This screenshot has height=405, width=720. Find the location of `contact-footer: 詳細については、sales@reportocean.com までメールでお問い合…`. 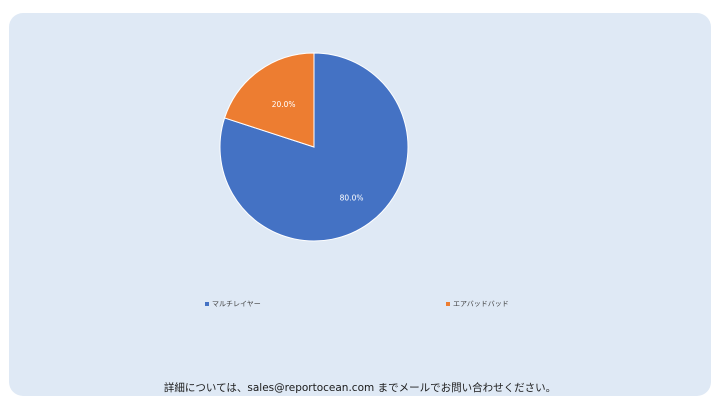

contact-footer: 詳細については、sales@reportocean.com までメールでお問い合… is located at coordinates (360, 388).